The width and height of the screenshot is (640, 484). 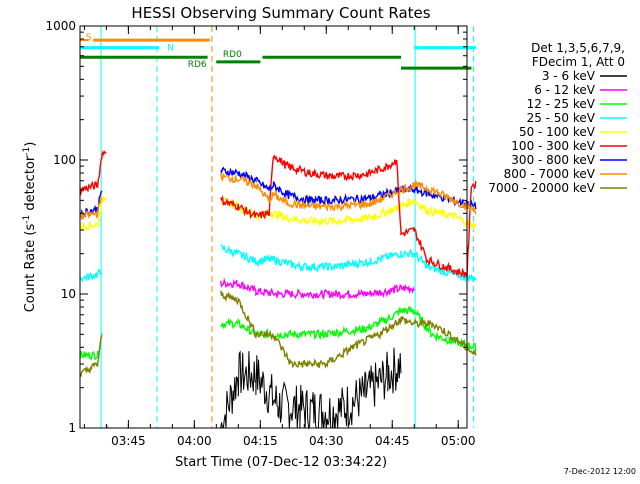 What do you see at coordinates (27, 219) in the screenshot?
I see `y-label-sup1: -1` at bounding box center [27, 219].